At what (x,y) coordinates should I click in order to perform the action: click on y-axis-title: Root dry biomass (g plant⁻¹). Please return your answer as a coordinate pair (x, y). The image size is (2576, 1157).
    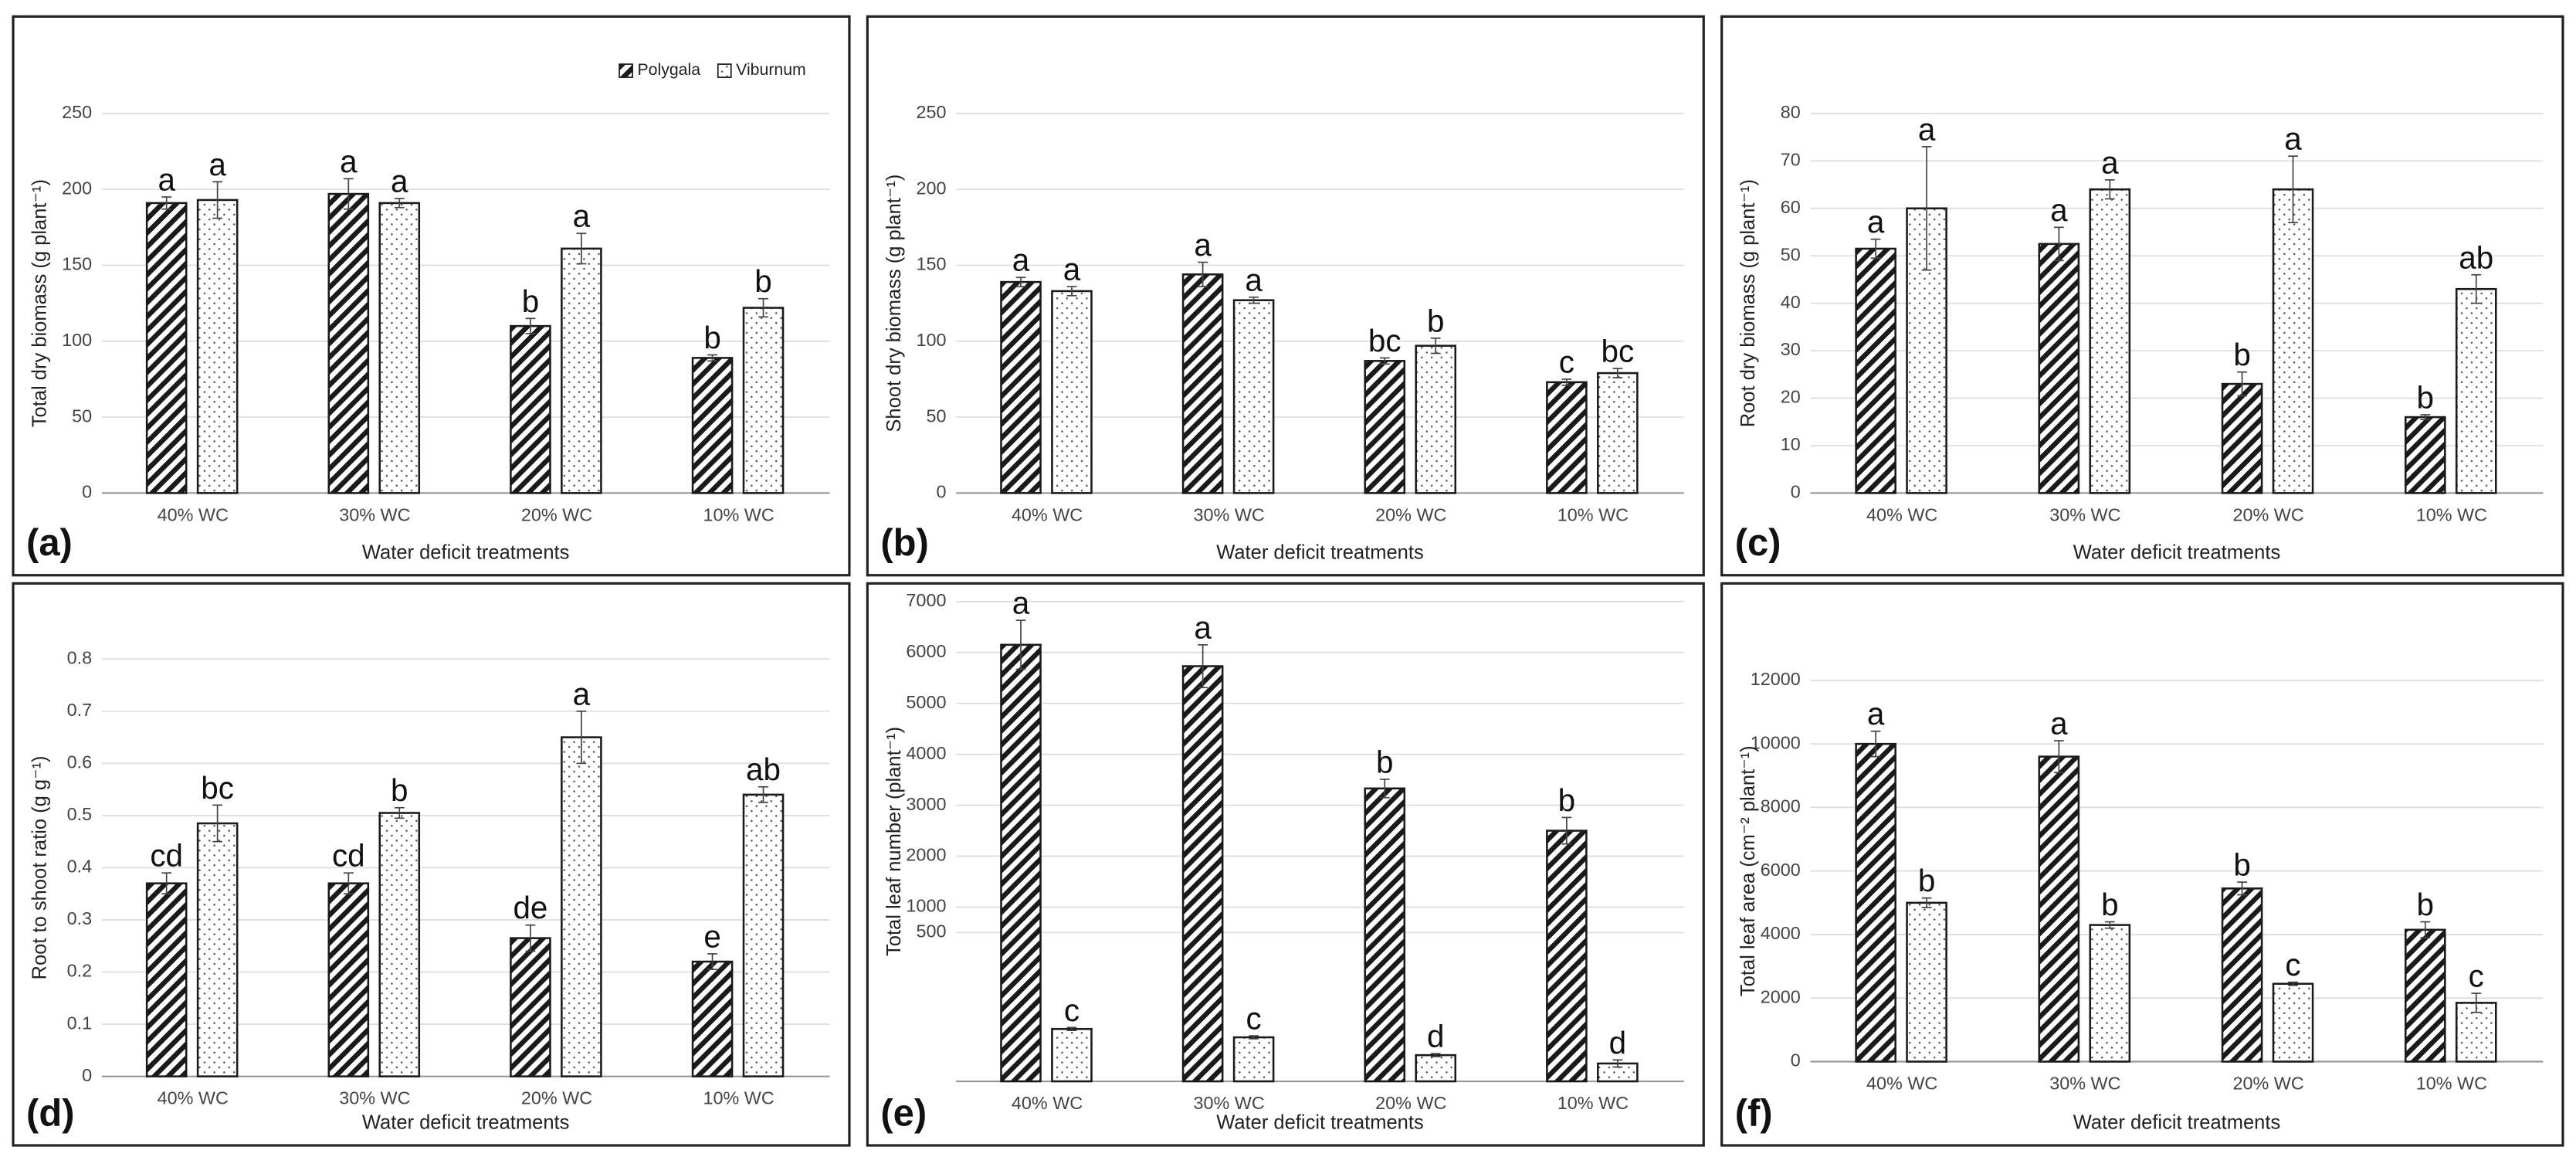
    Looking at the image, I should click on (1748, 303).